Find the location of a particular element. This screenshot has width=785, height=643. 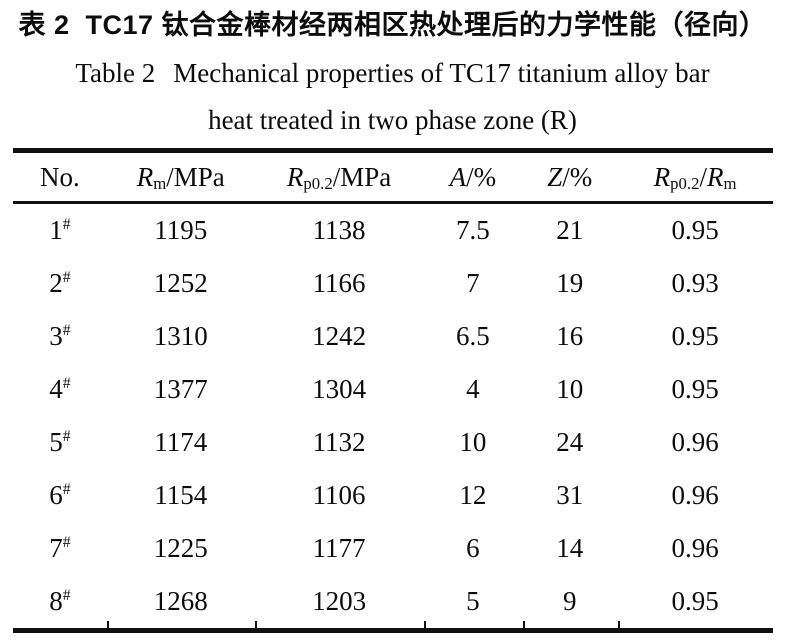

header-row: No. Rm/MPa Rp0.2/MPa A/% Z/% Rp0.2/Rm is located at coordinates (393, 177).